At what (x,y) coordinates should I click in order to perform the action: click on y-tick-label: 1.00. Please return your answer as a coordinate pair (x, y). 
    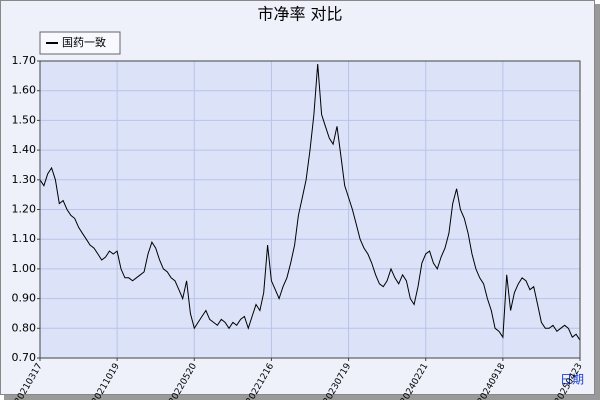
    Looking at the image, I should click on (24, 268).